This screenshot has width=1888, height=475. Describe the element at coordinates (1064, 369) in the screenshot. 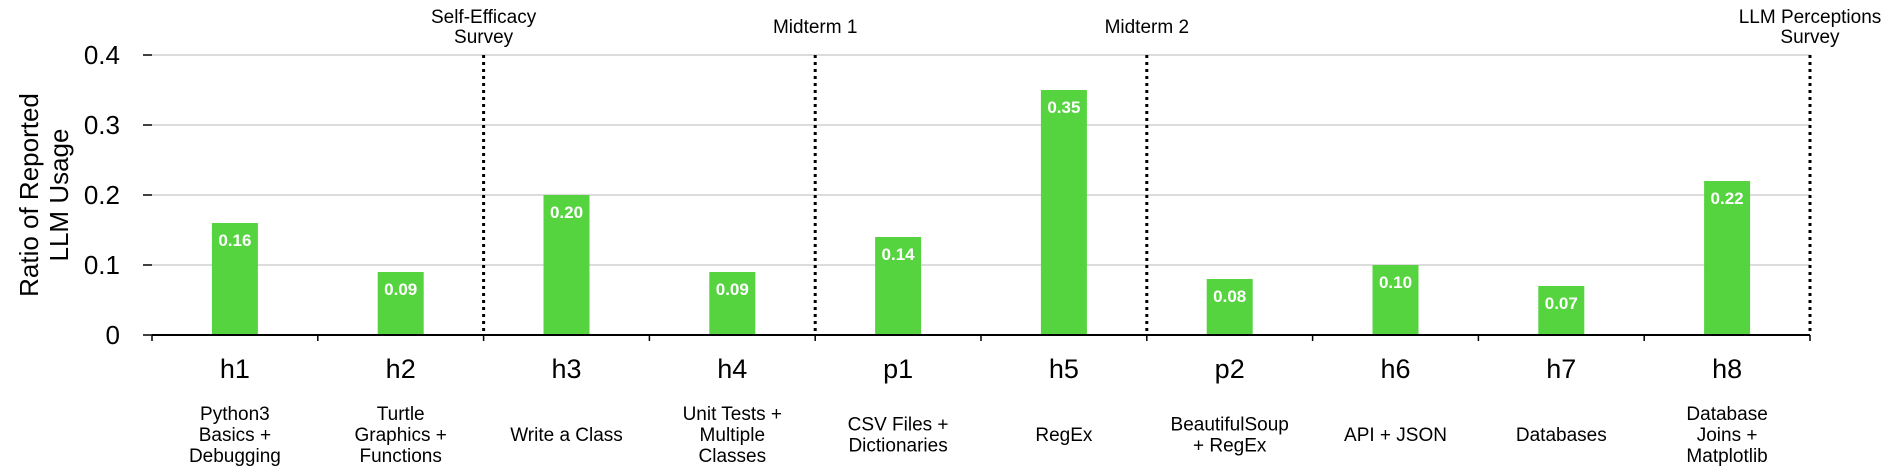

I see `x-tick-label: h5` at that location.